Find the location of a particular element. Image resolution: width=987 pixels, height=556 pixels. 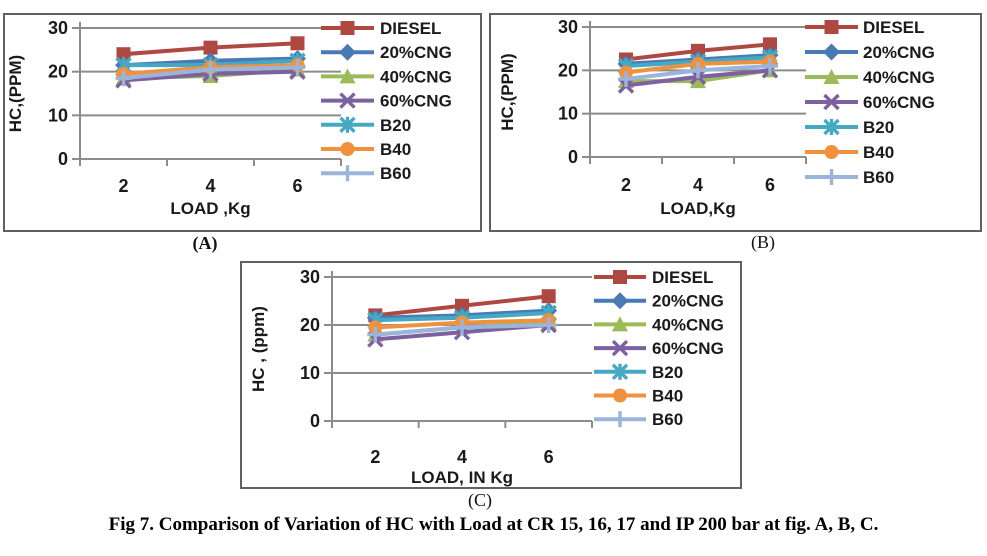

panel-label-a: (A) is located at coordinates (205, 243).